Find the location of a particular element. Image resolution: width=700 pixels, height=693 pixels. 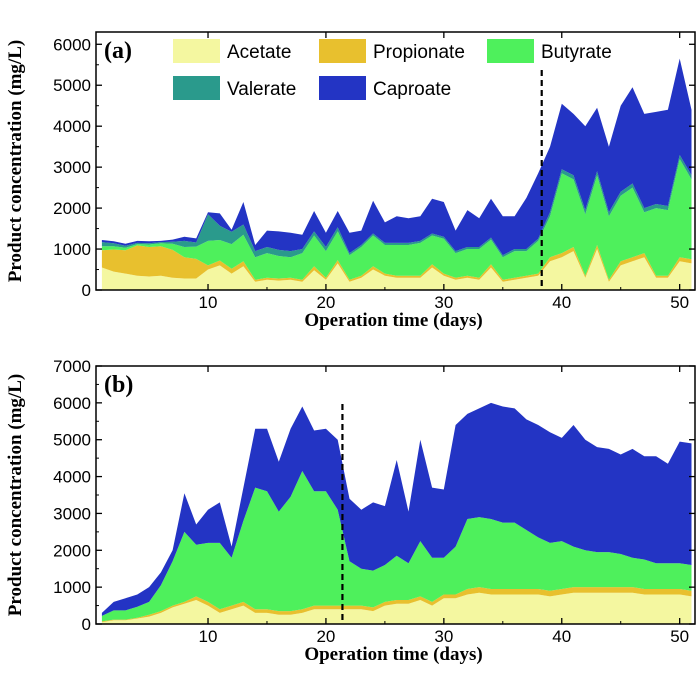

panel-b-y-tick-label: 0 is located at coordinates (86, 624).